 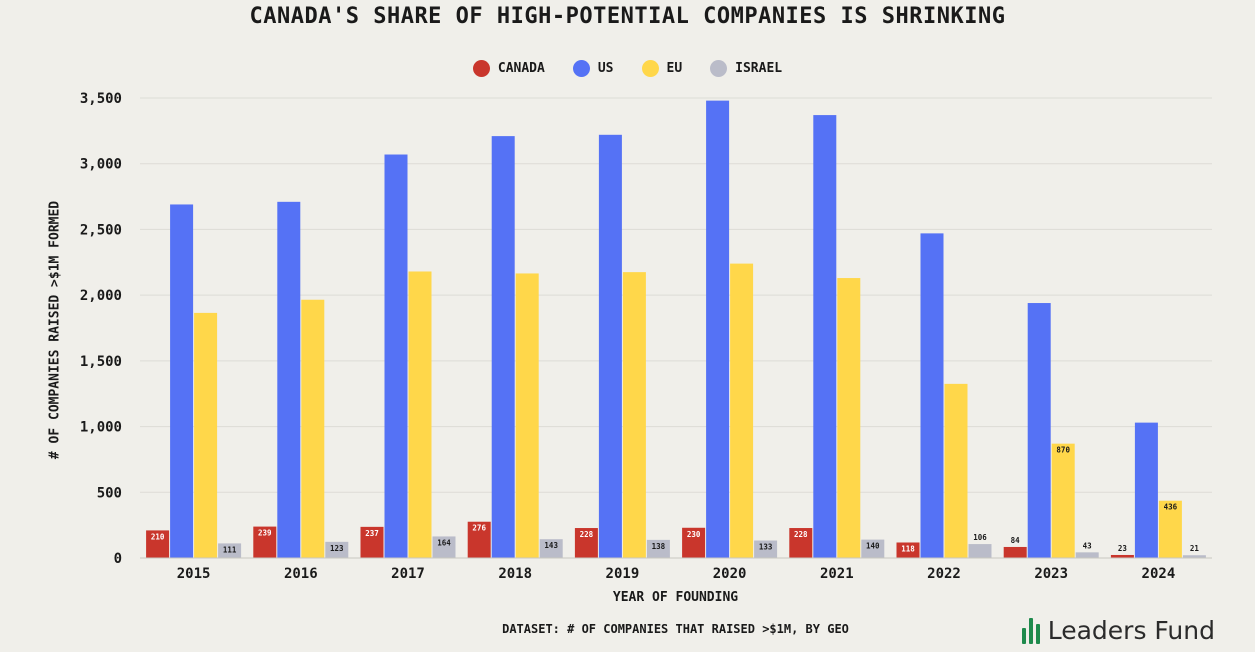 What do you see at coordinates (479, 528) in the screenshot?
I see `data-label-canada-2018: 276` at bounding box center [479, 528].